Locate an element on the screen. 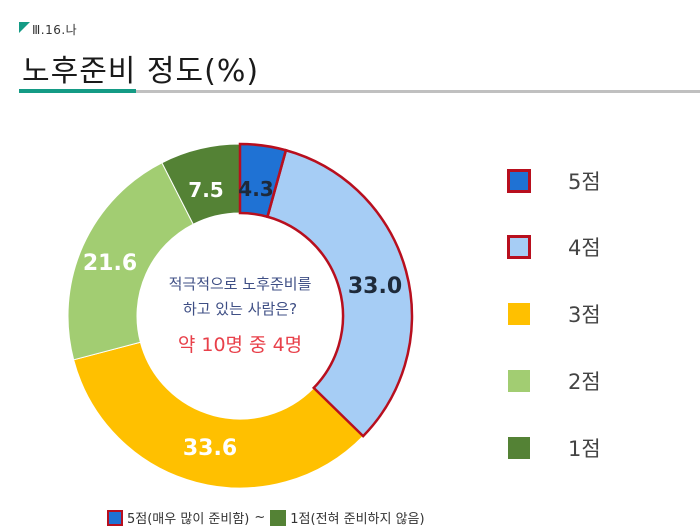 The height and width of the screenshot is (531, 700). legend-item-5: 5점 is located at coordinates (554, 181).